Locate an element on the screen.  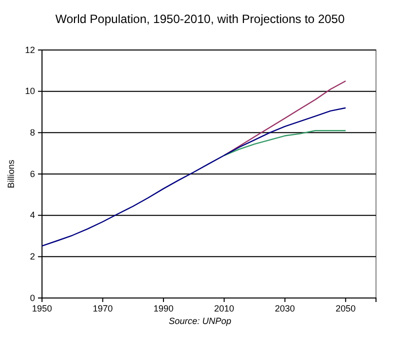
y-tick-label: 4 is located at coordinates (32, 215).